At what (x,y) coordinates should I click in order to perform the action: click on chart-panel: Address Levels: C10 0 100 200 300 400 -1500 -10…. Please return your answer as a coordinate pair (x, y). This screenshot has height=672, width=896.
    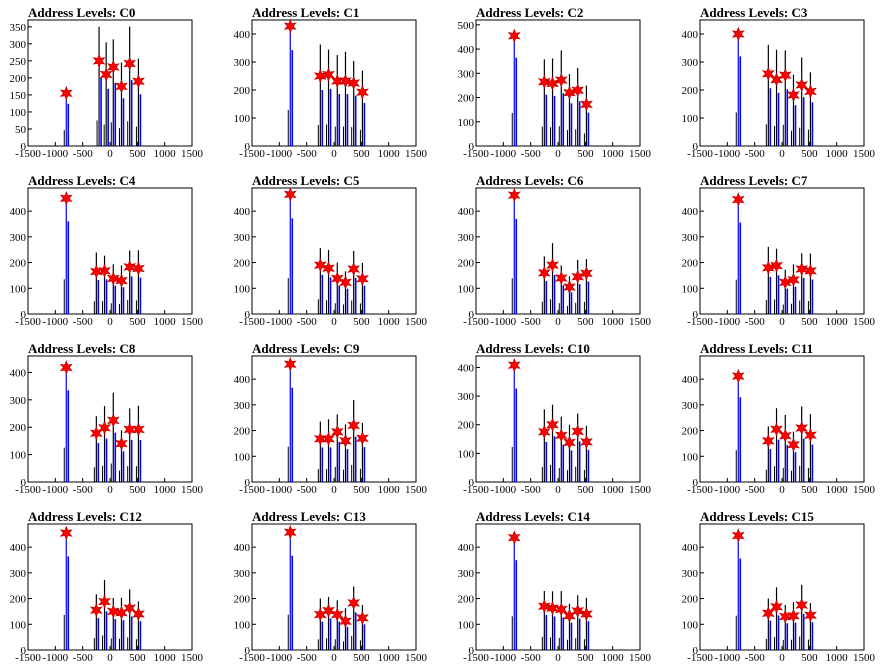
    Looking at the image, I should click on (555, 418).